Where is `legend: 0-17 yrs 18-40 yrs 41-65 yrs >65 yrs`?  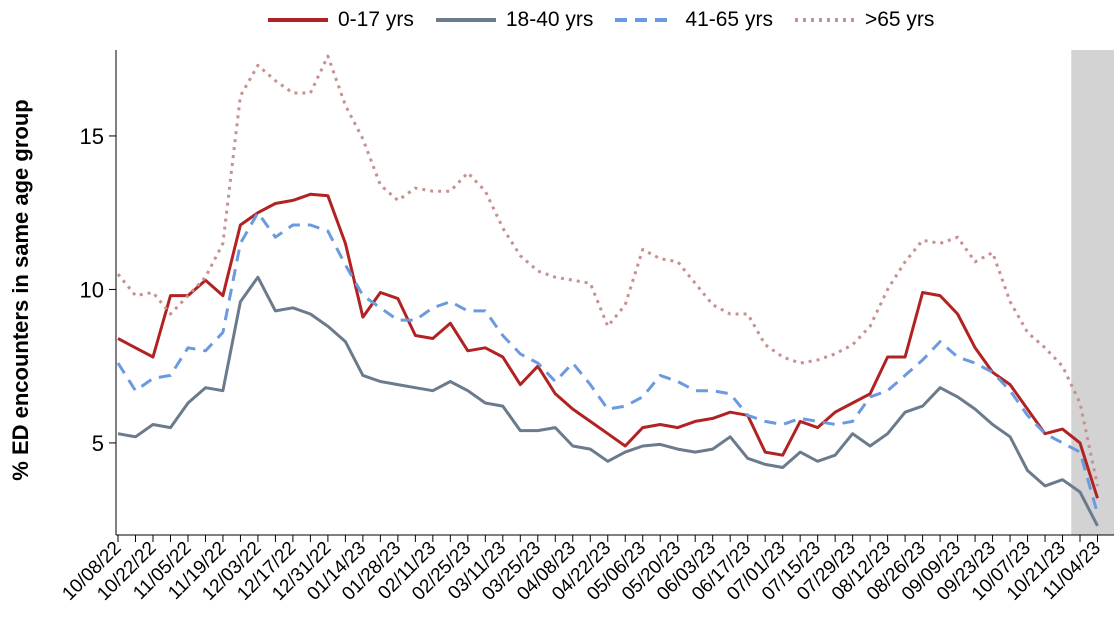
legend: 0-17 yrs 18-40 yrs 41-65 yrs >65 yrs is located at coordinates (601, 20).